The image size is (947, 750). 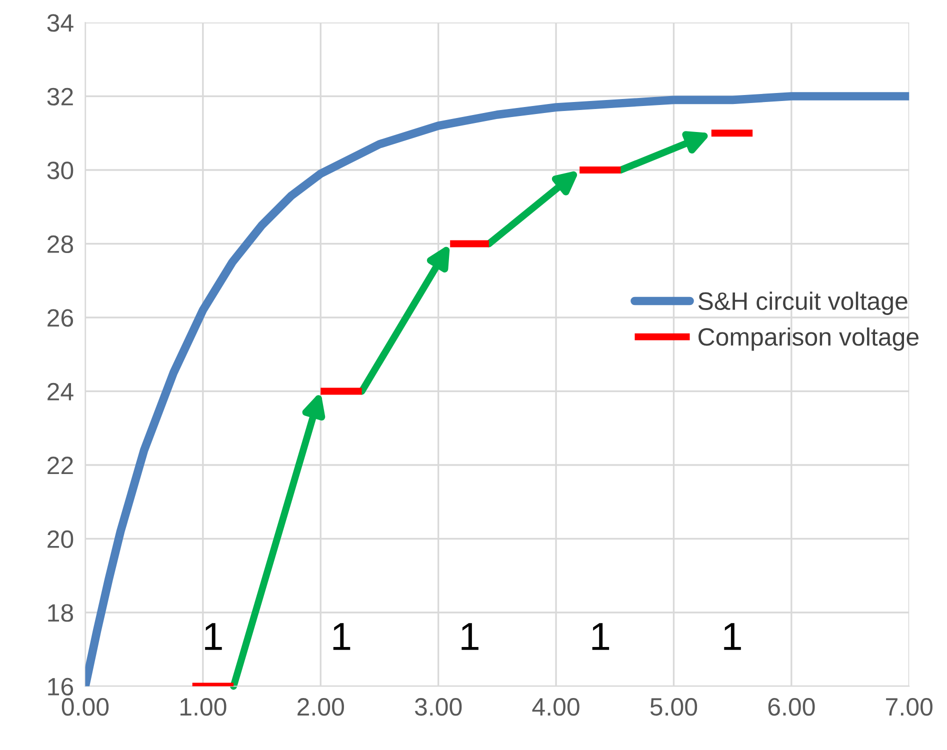 What do you see at coordinates (438, 707) in the screenshot?
I see `x-tick-label: 3.00` at bounding box center [438, 707].